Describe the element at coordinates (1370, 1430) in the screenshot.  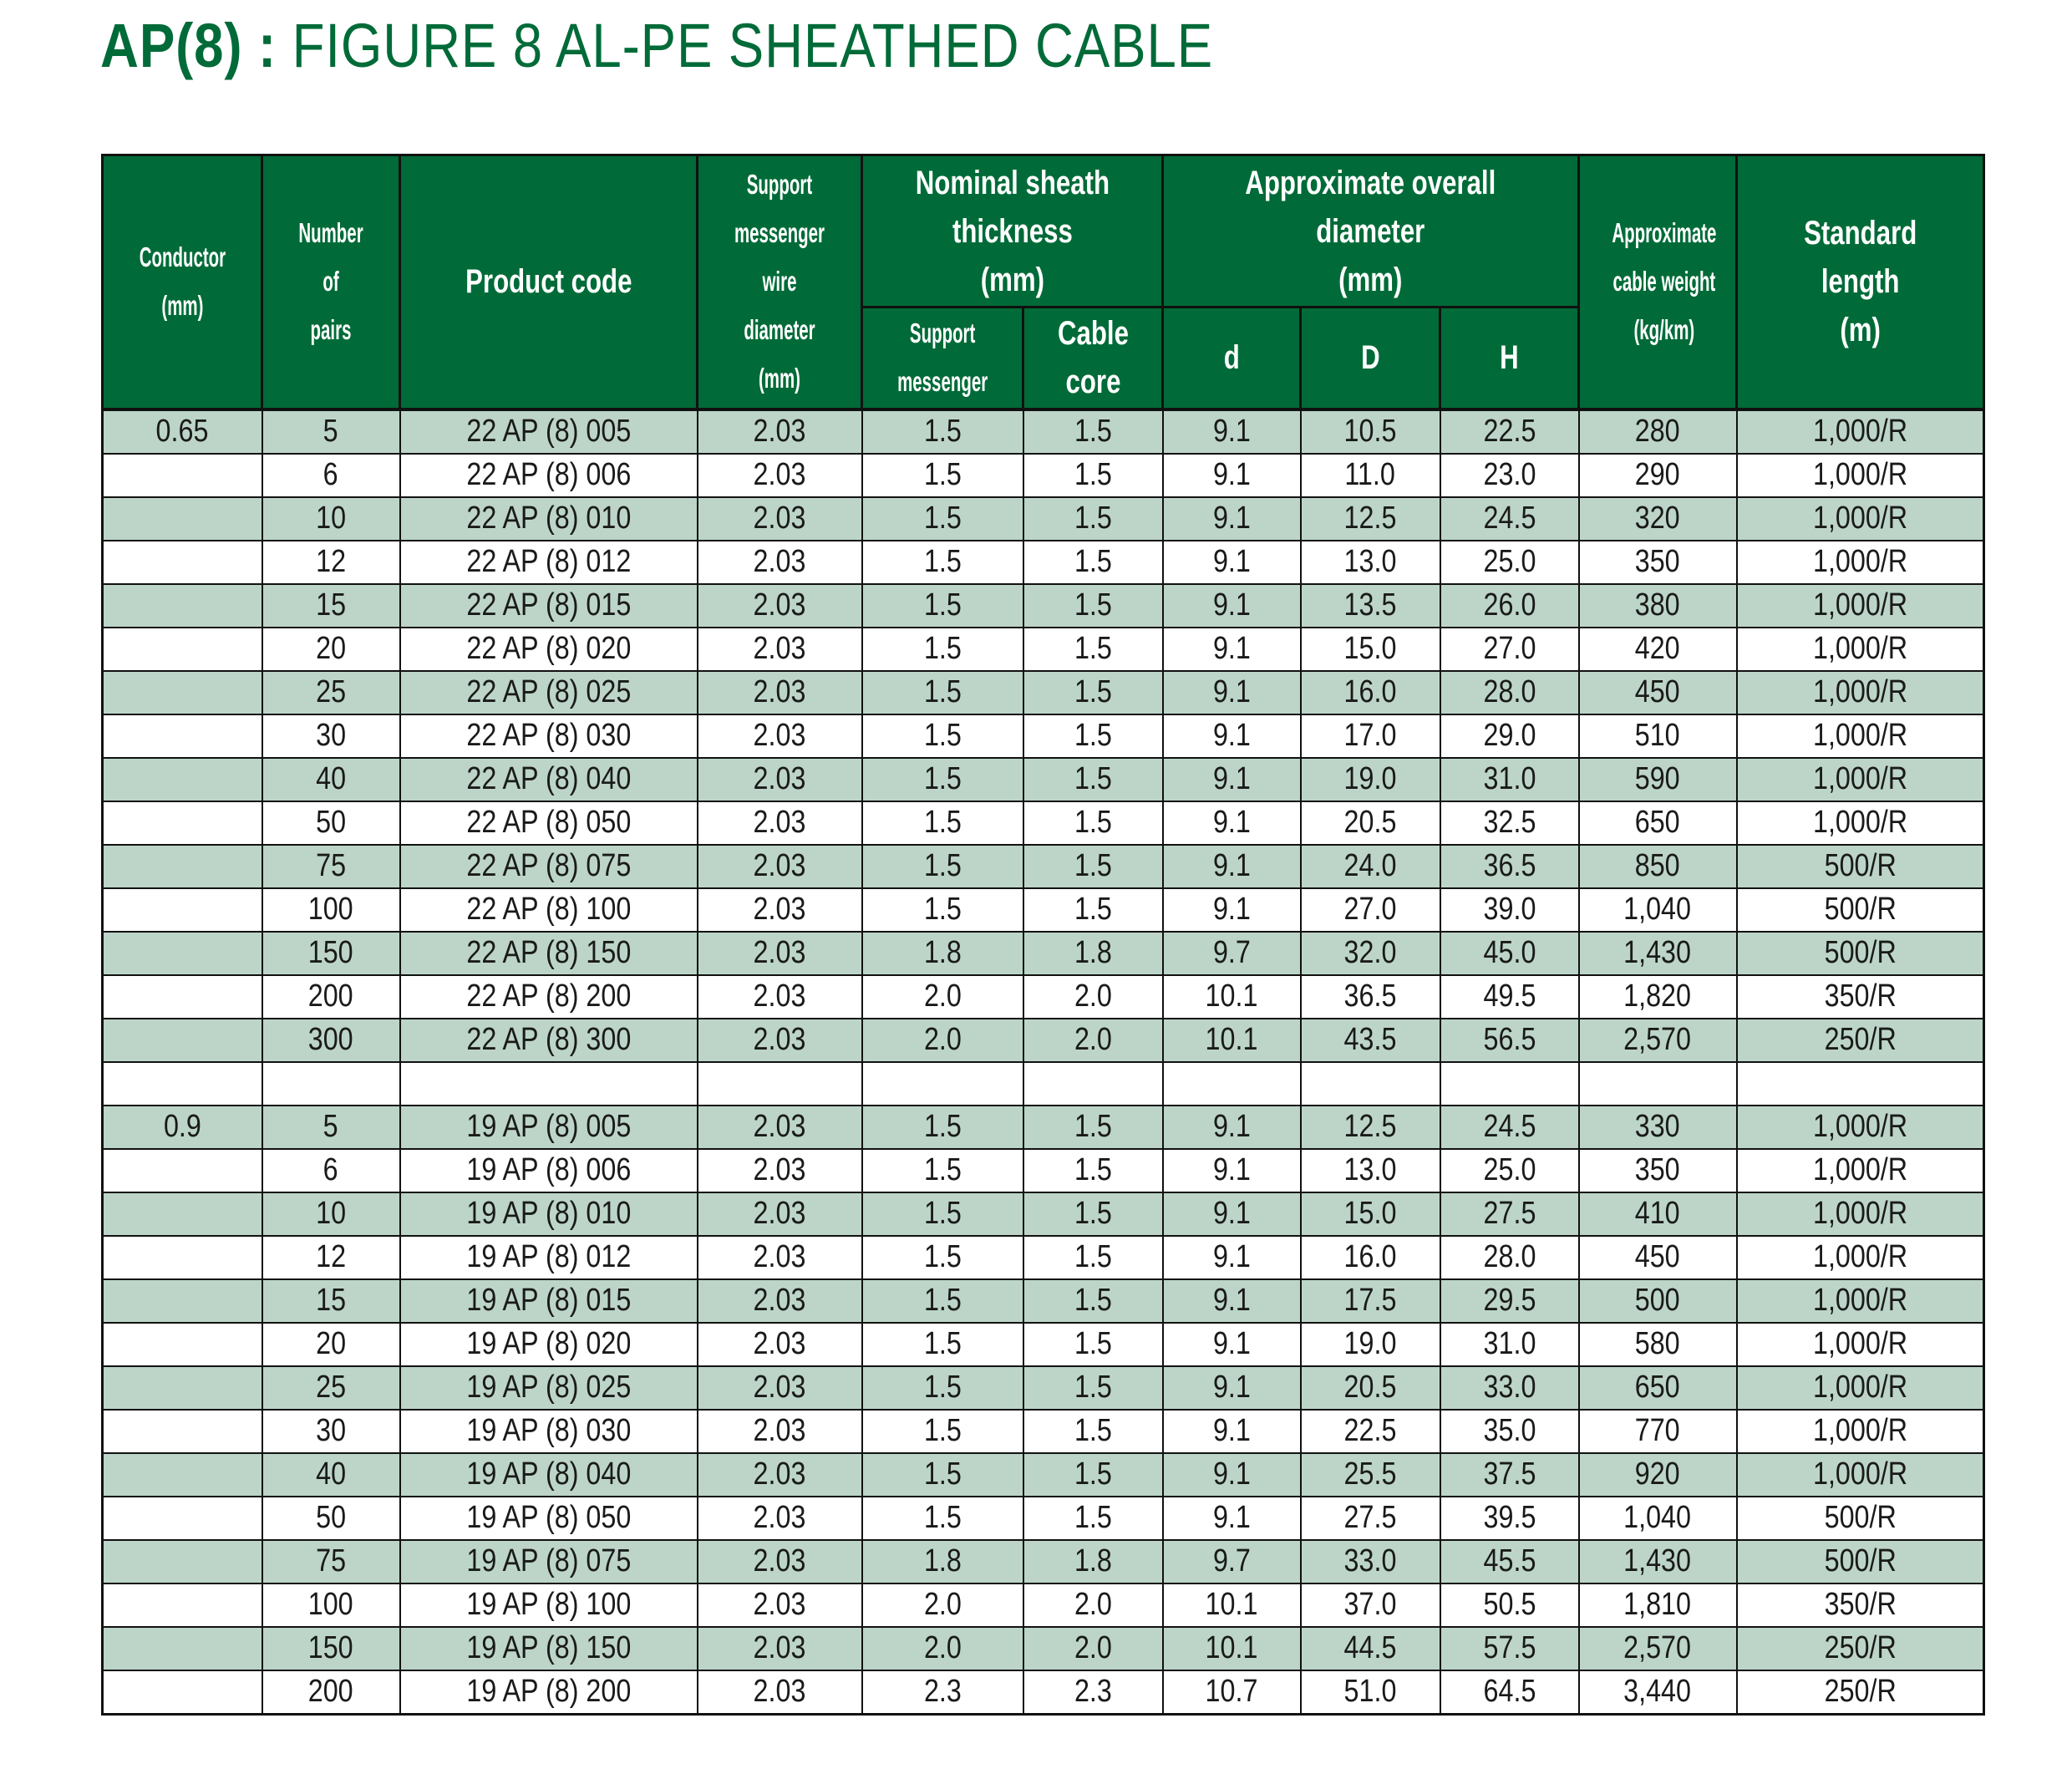
I see `D-value: 22.5` at that location.